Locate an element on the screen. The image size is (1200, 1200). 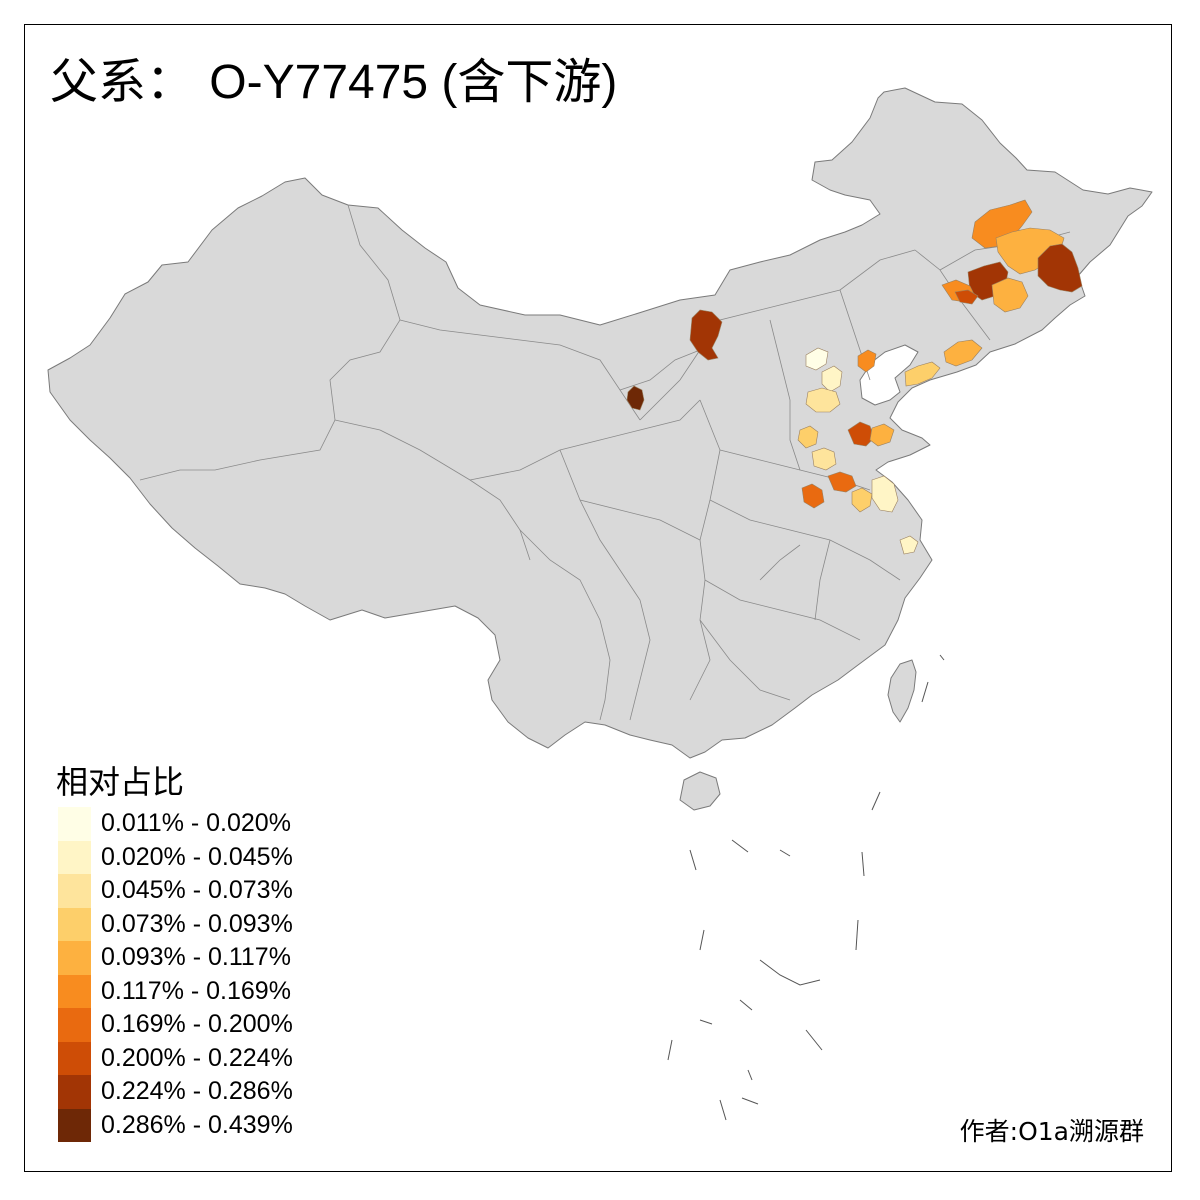
title-haplogroup: O-Y77475 (含下游) is located at coordinates (413, 82).